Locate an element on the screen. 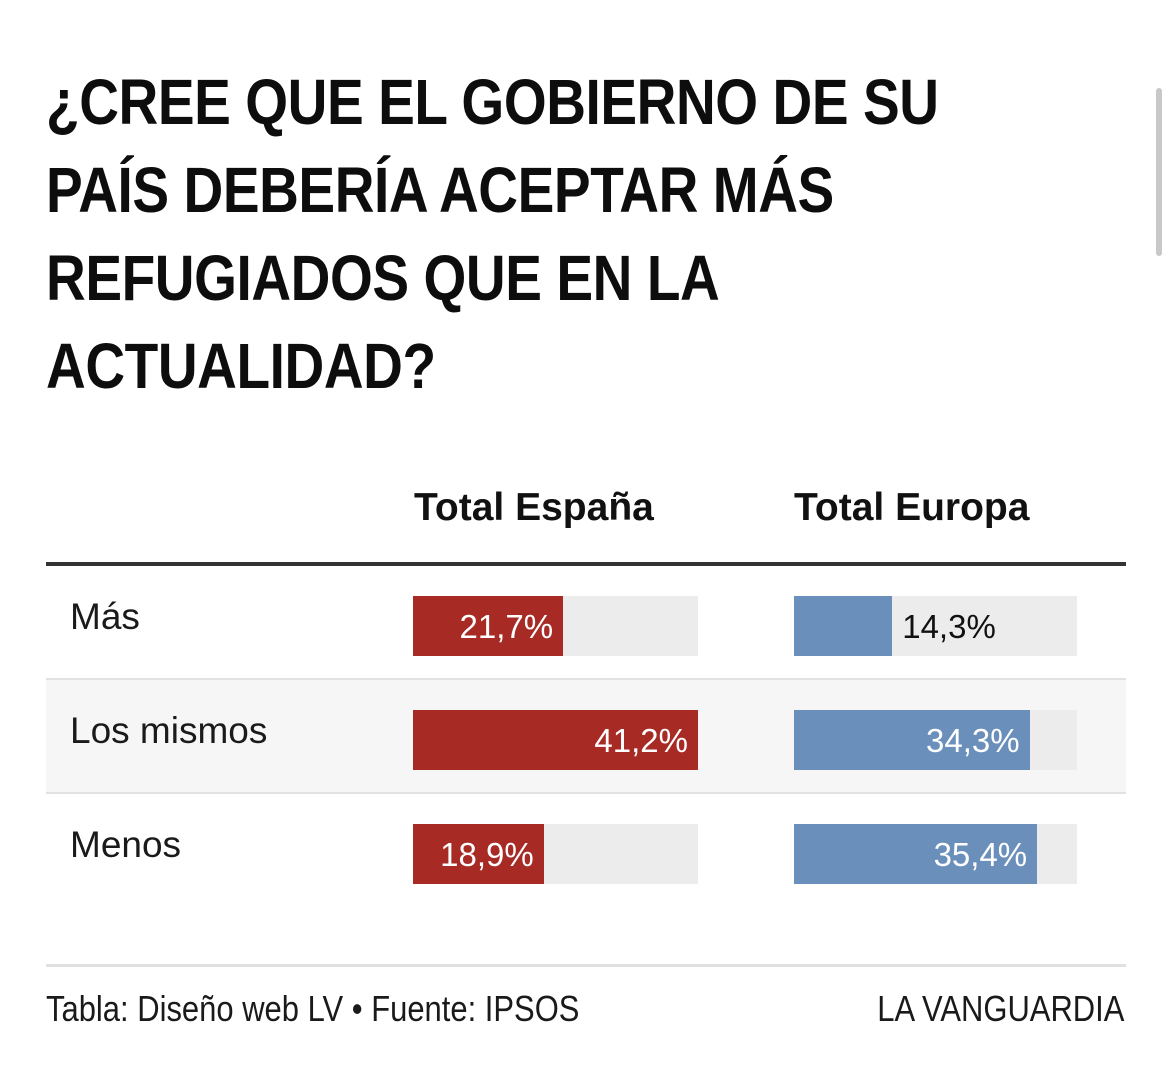 The width and height of the screenshot is (1170, 1088). bar-track-espana: 41,2% is located at coordinates (555, 740).